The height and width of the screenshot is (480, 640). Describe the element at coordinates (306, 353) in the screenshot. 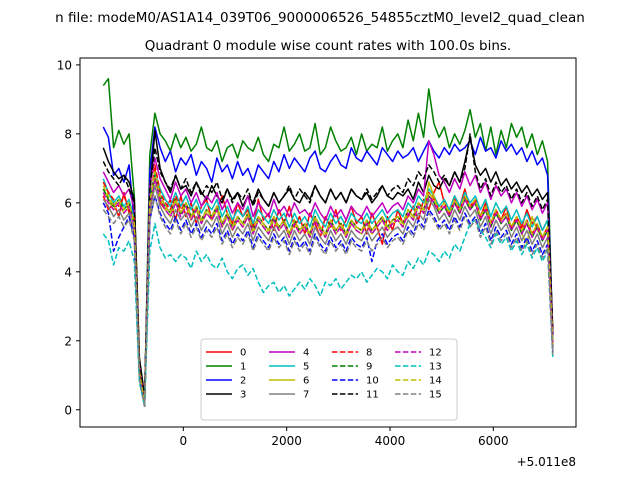

I see `legend-label-4: 4` at that location.